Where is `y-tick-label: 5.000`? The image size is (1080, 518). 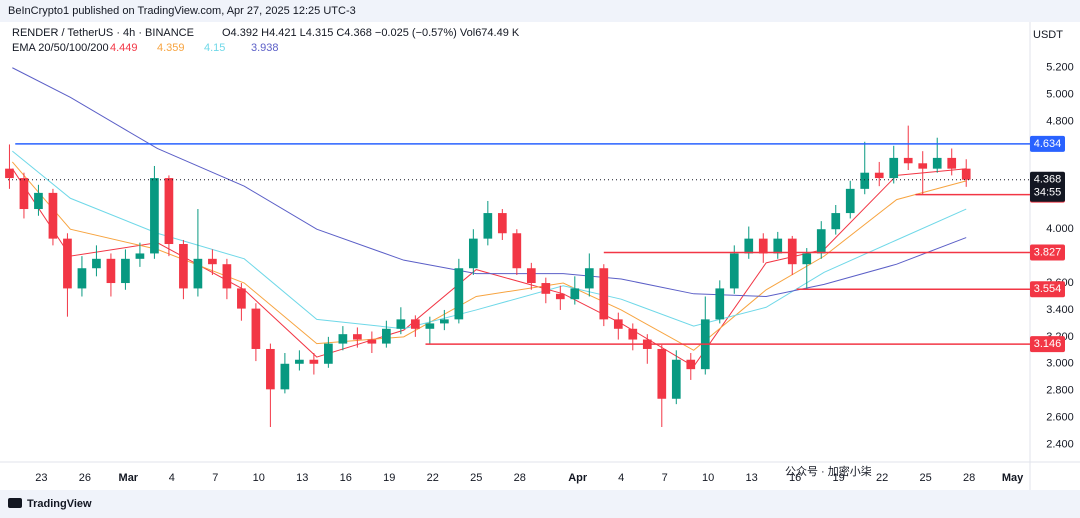
y-tick-label: 5.000 is located at coordinates (1060, 95).